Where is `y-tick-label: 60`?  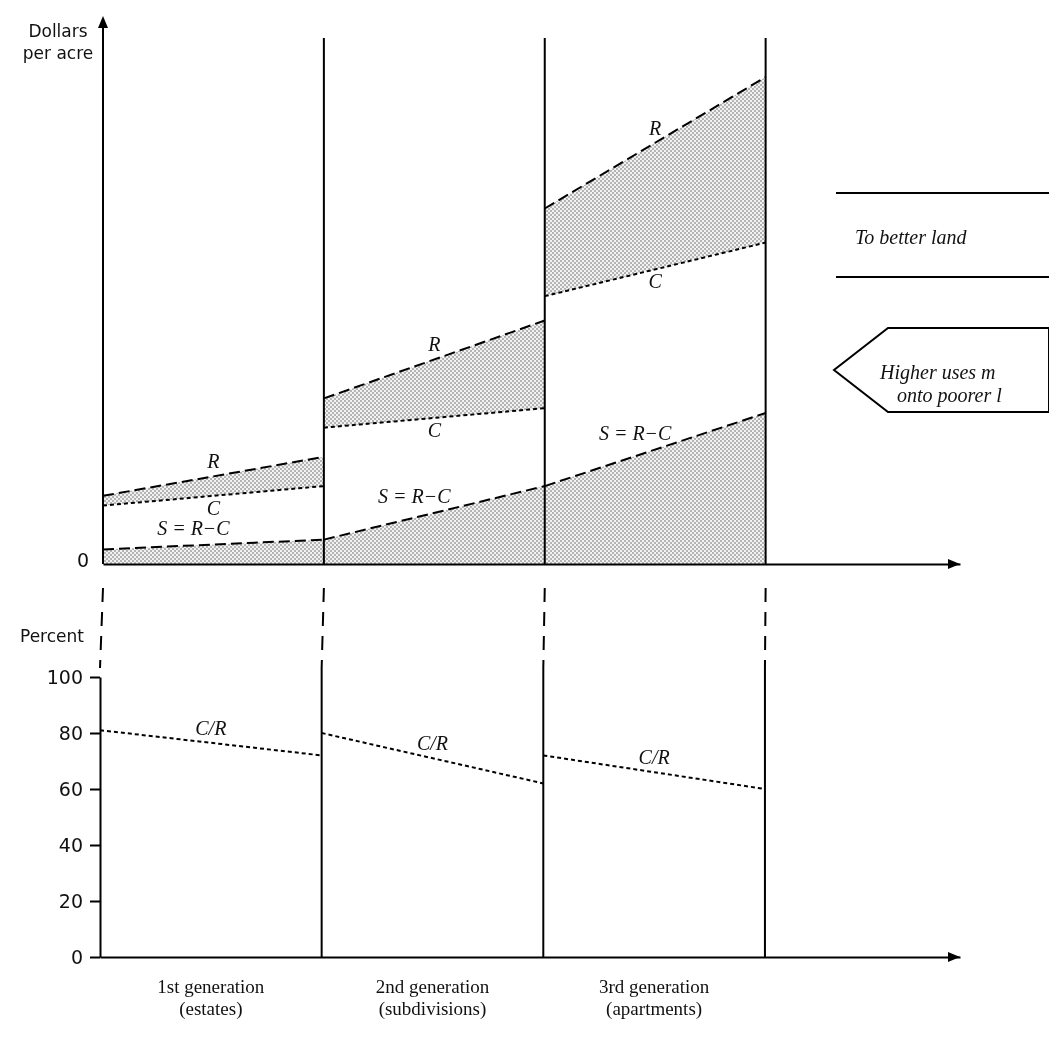 y-tick-label: 60 is located at coordinates (70, 788).